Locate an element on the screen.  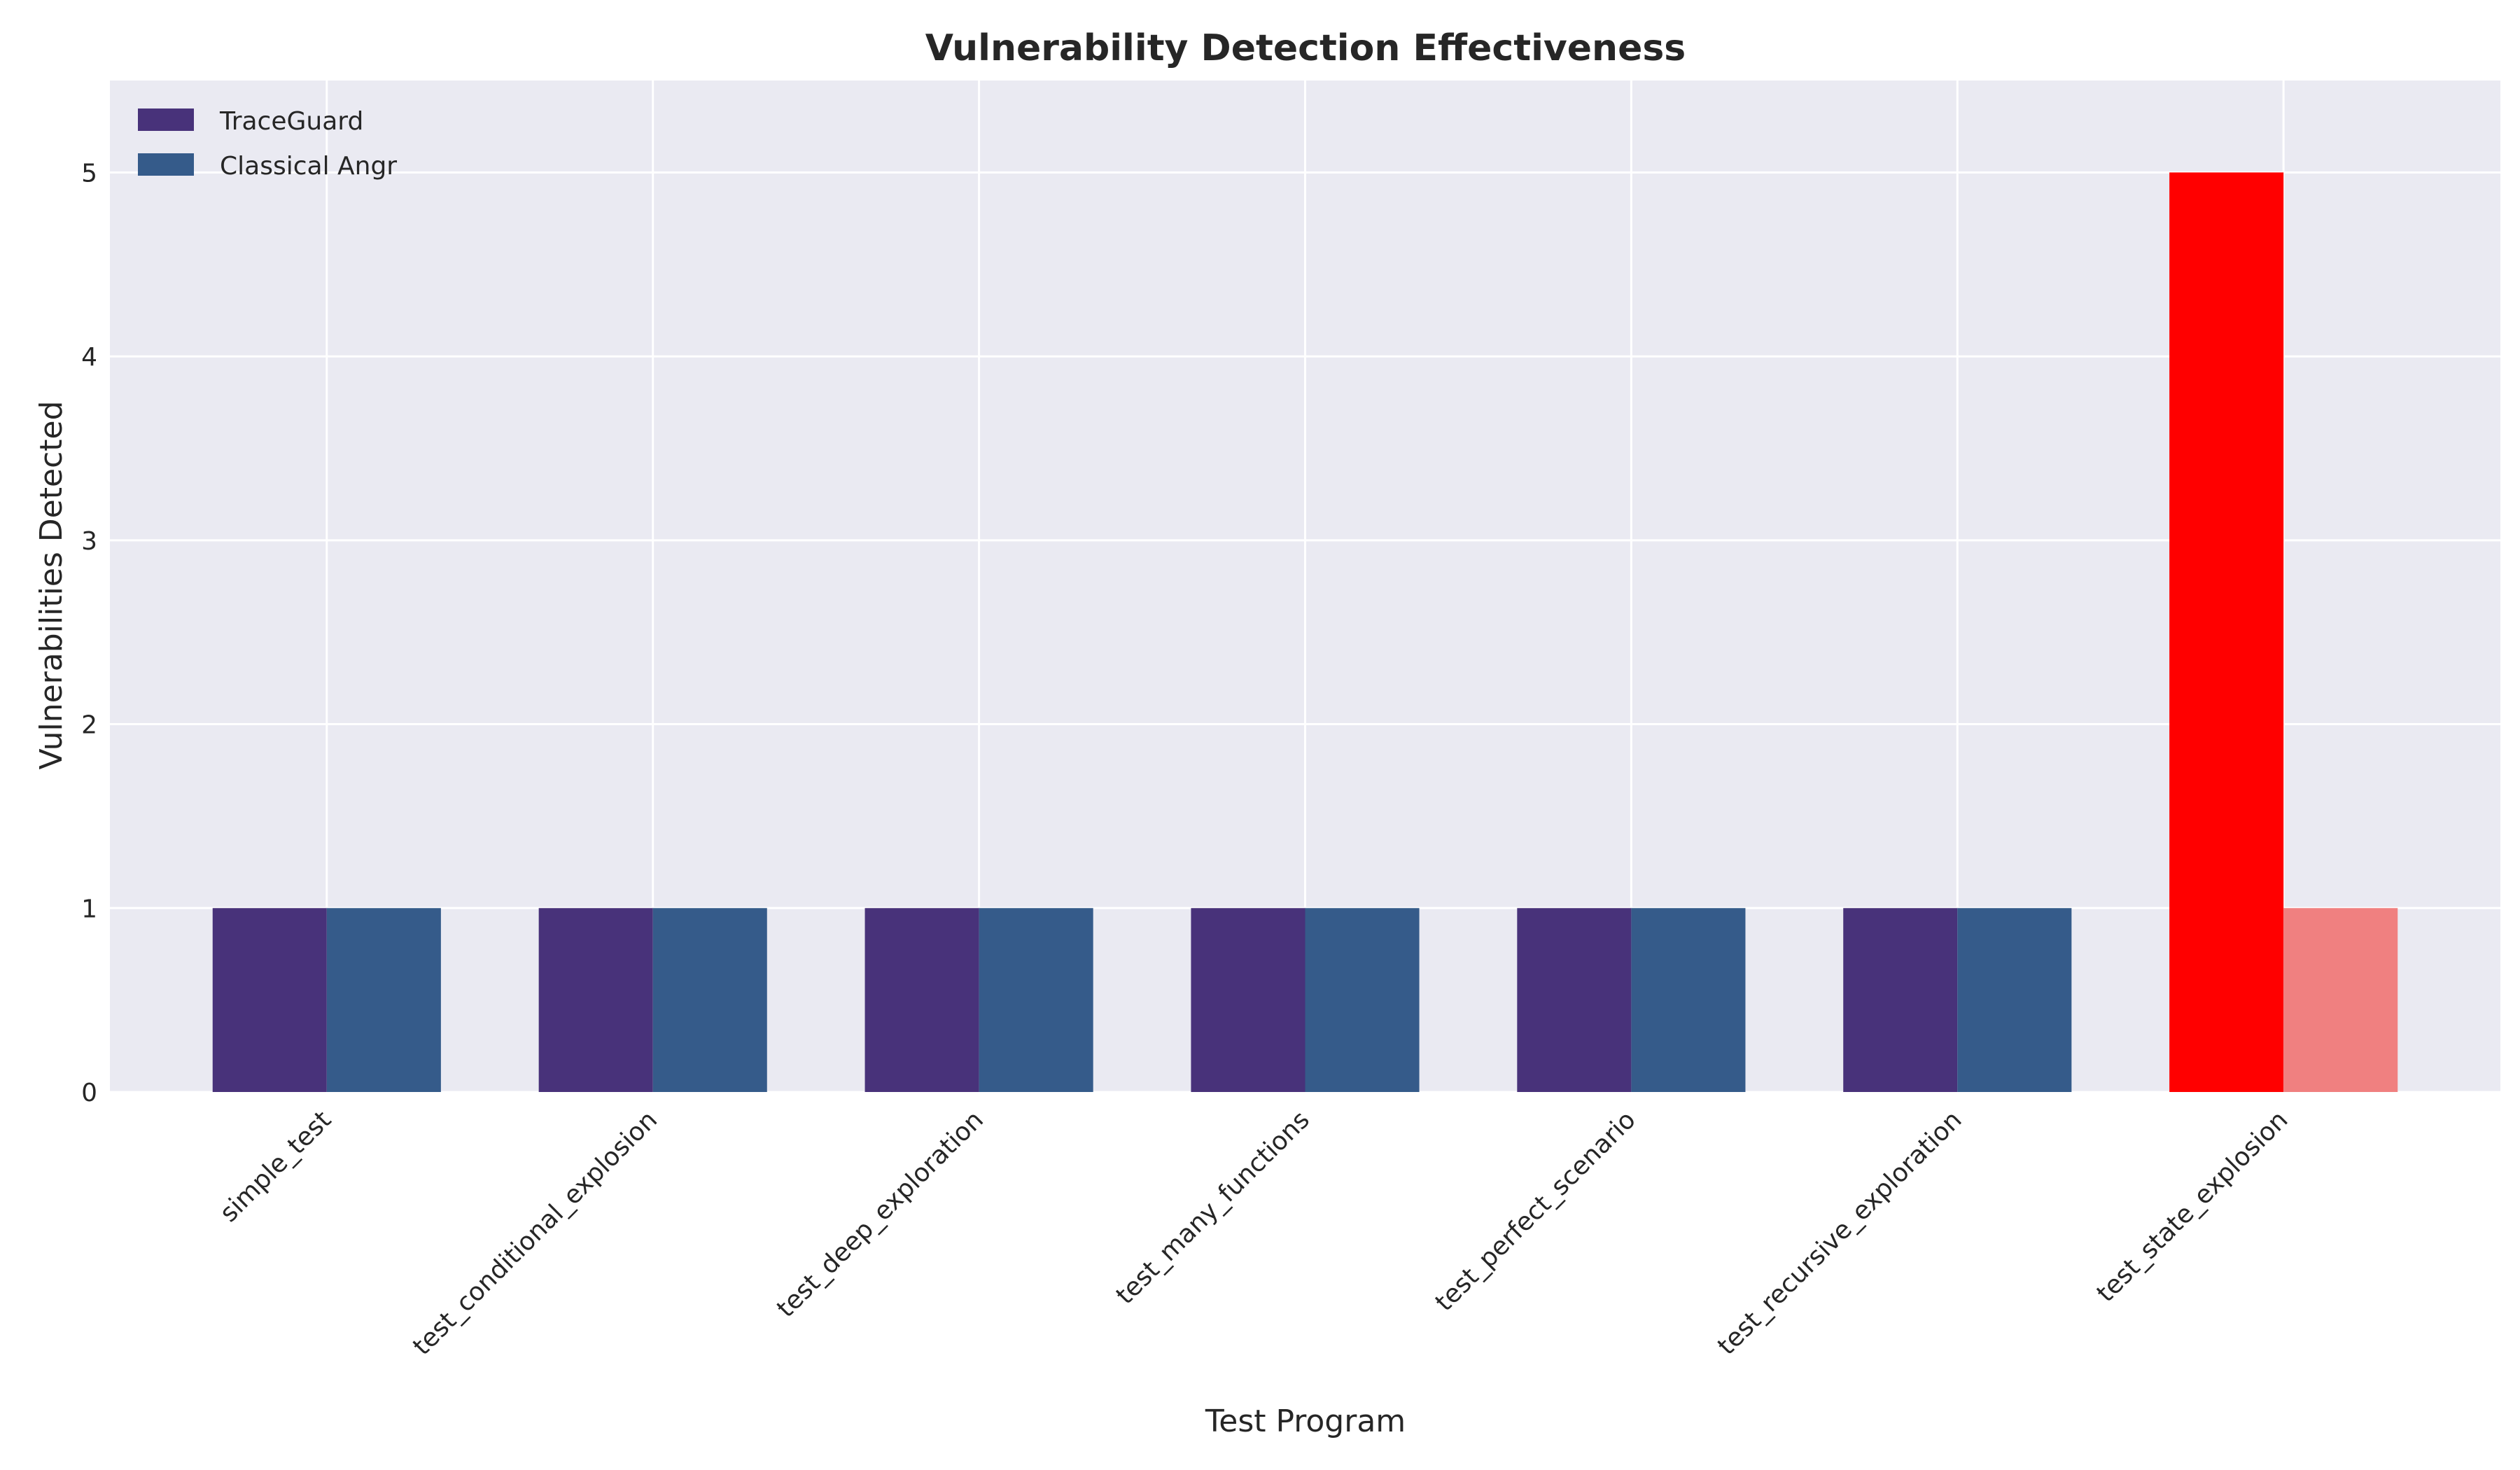
bar-classical-angr-test-conditional-explosion is located at coordinates (709, 1000).